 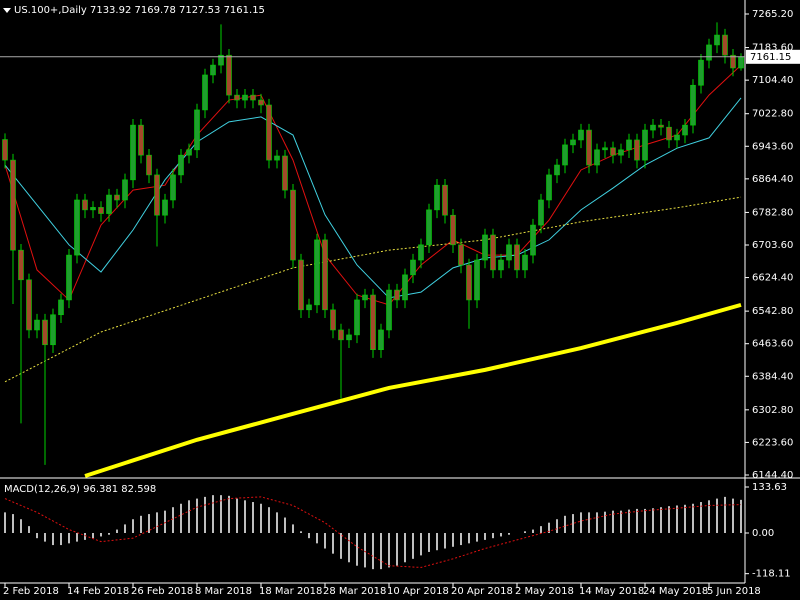 What do you see at coordinates (772, 278) in the screenshot?
I see `y-tick-label: 6624.40` at bounding box center [772, 278].